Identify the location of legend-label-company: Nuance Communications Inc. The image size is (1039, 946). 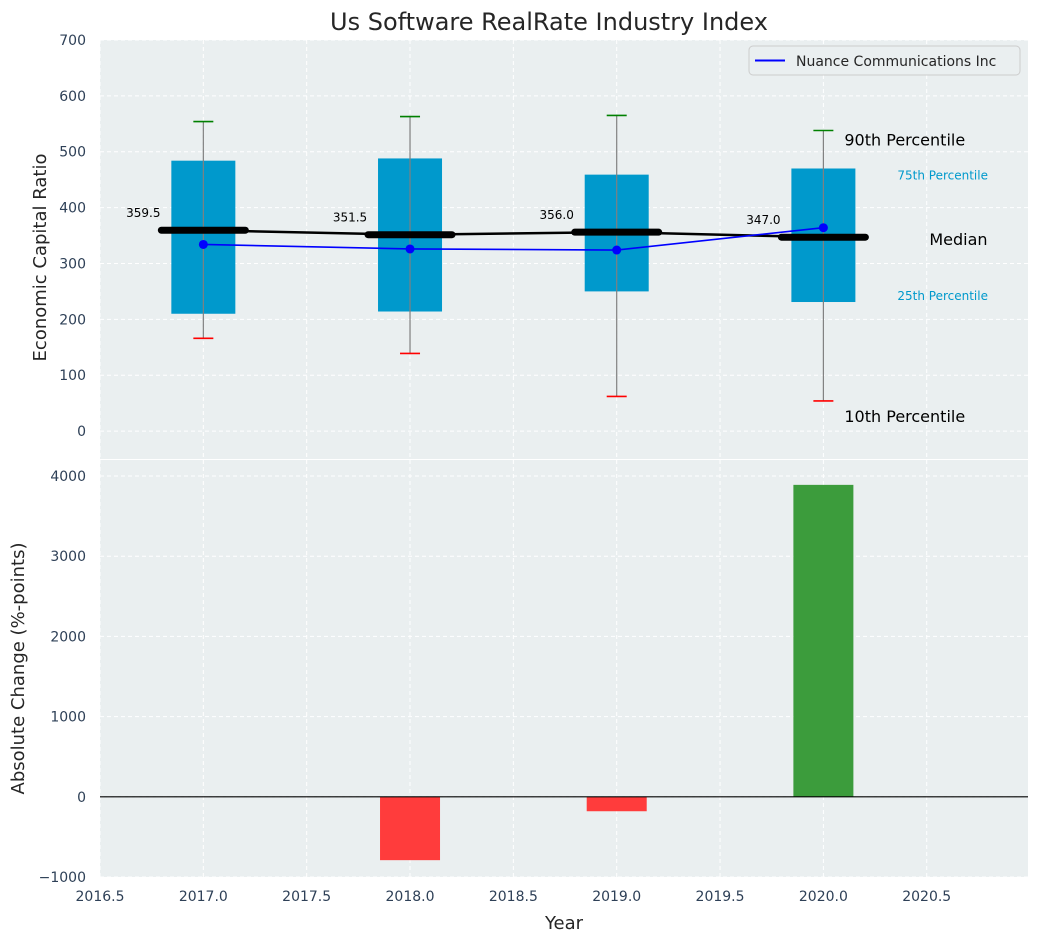
(896, 62).